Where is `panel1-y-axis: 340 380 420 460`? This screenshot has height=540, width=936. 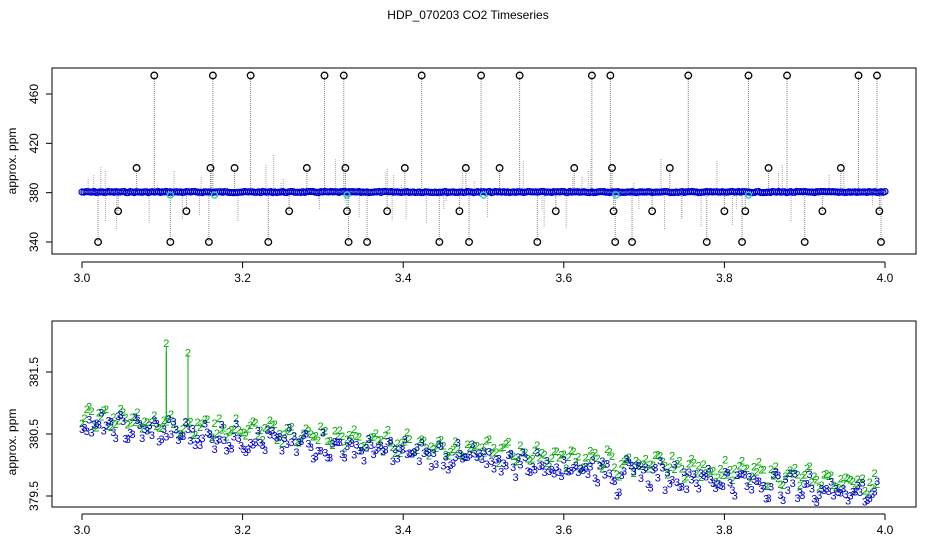 panel1-y-axis: 340 380 420 460 is located at coordinates (40, 168).